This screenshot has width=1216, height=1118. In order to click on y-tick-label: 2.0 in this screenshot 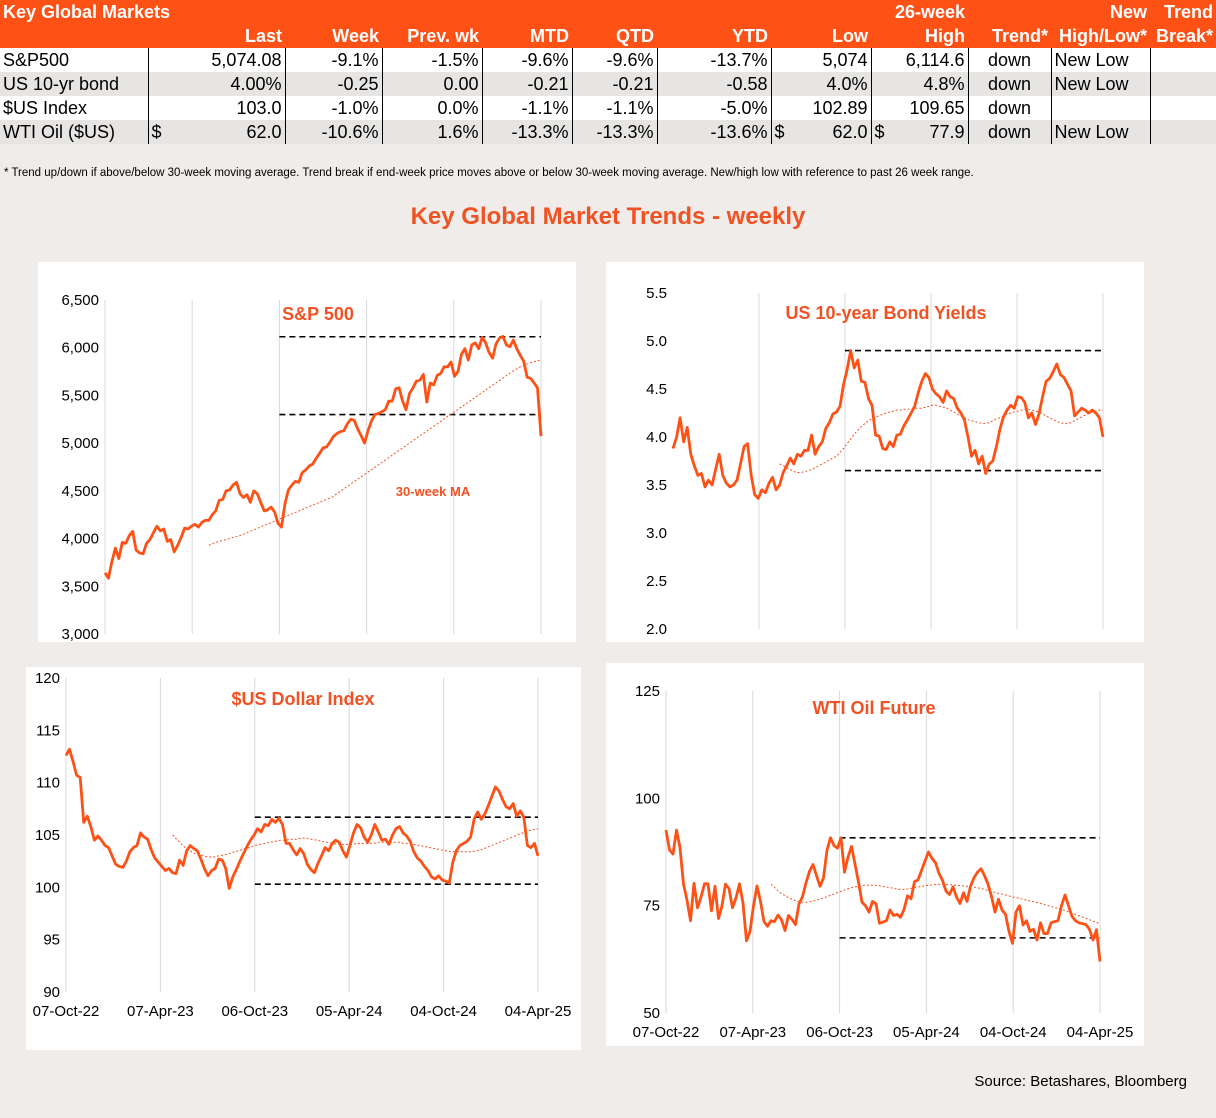, I will do `click(656, 629)`.